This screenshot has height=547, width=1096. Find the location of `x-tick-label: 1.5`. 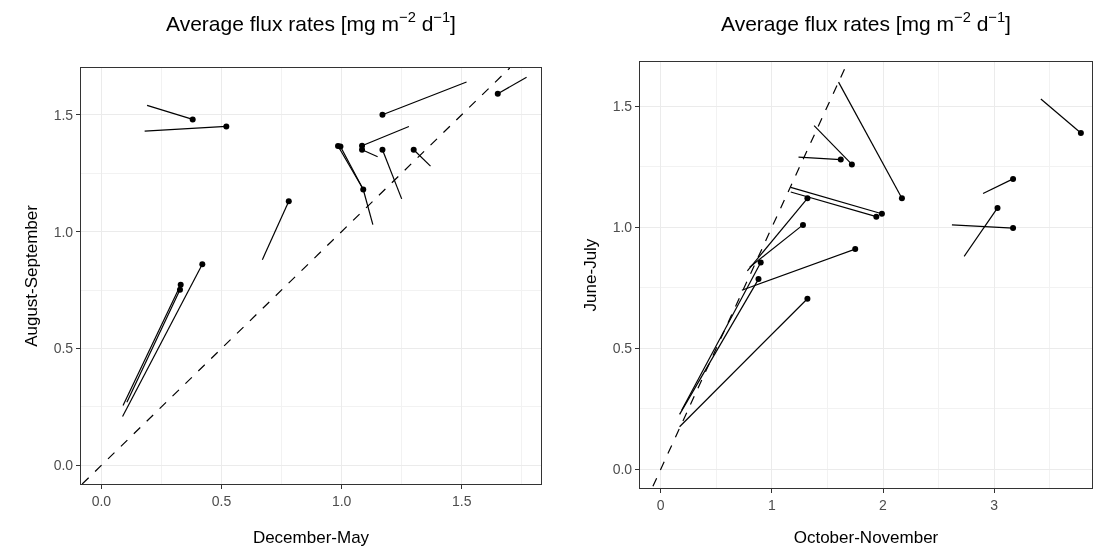

x-tick-label: 1.5 is located at coordinates (462, 500).